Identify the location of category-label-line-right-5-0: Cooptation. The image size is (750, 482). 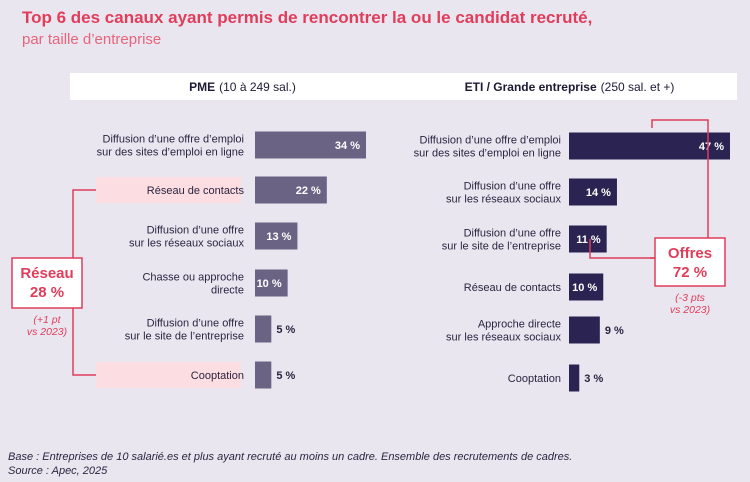
(534, 379).